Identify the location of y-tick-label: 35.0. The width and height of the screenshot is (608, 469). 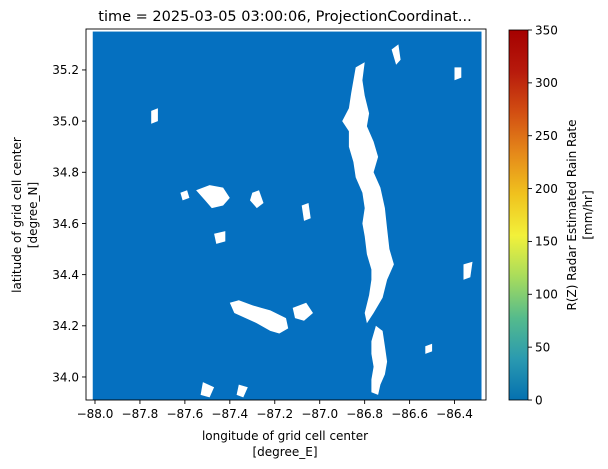
(65, 121).